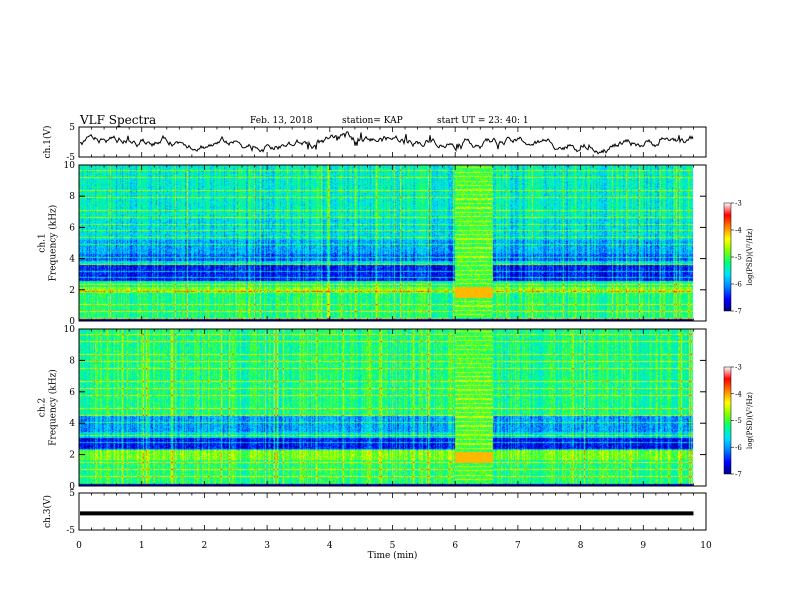 This screenshot has height=612, width=792. I want to click on header-start-time: start UT = 23: 40: 1, so click(483, 121).